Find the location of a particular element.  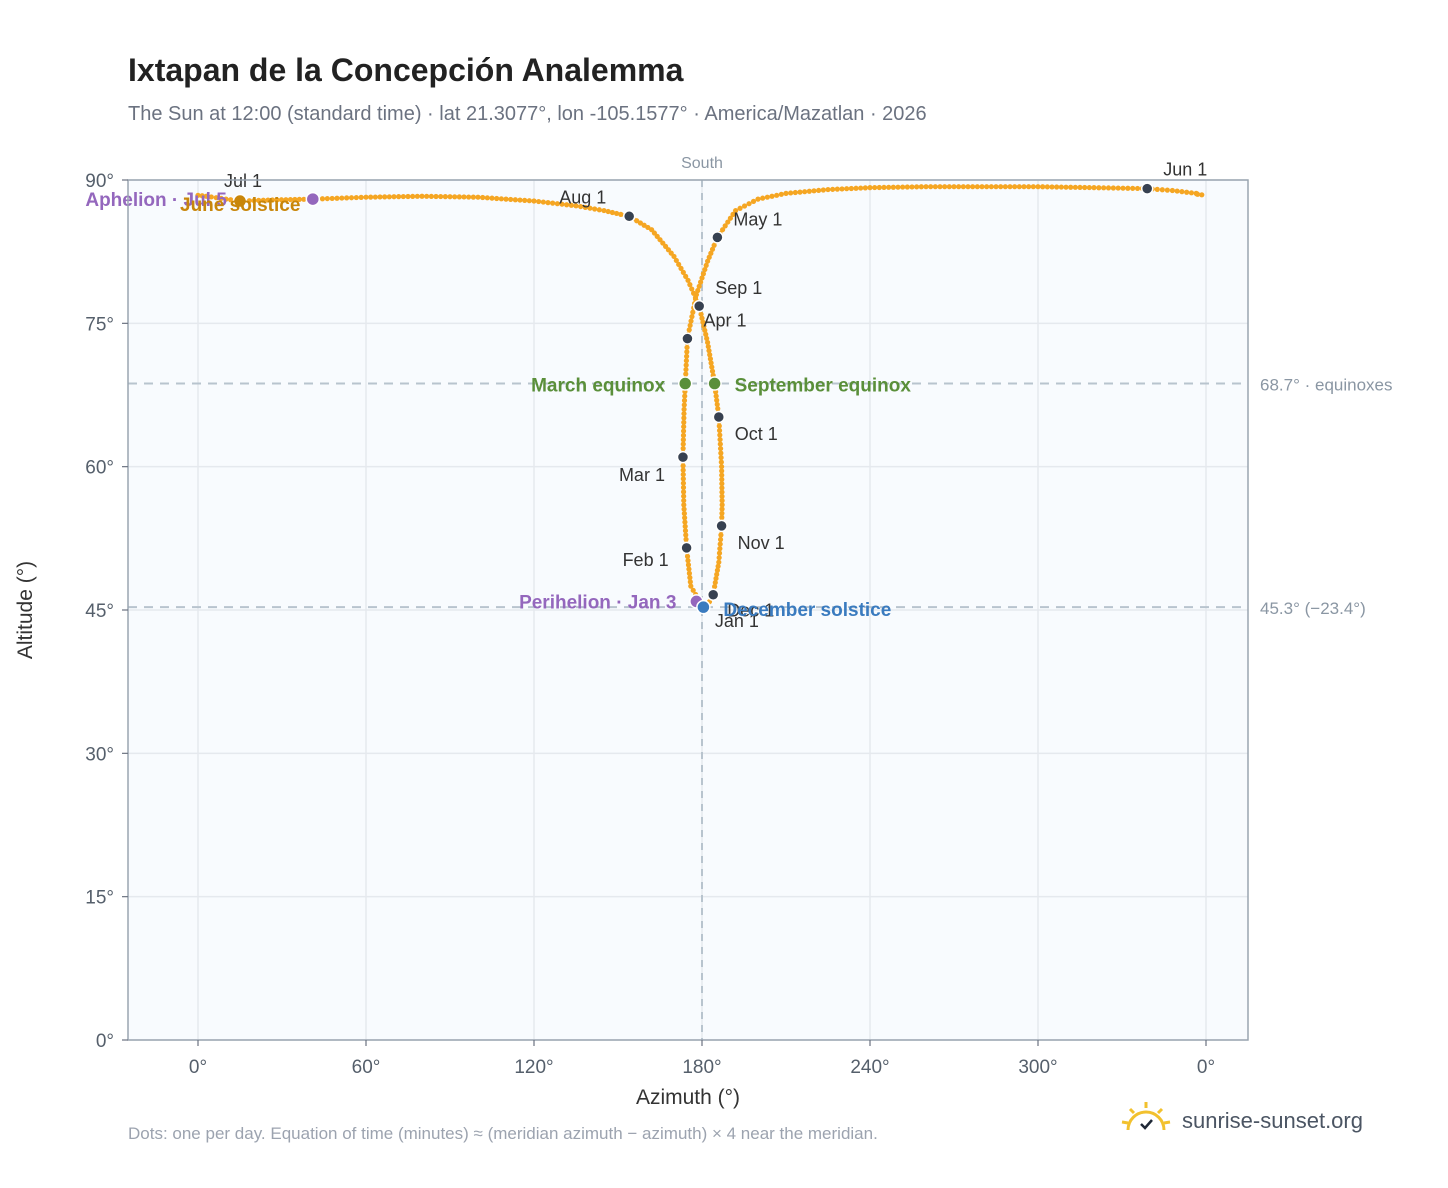

event-label: December solstice is located at coordinates (807, 610).